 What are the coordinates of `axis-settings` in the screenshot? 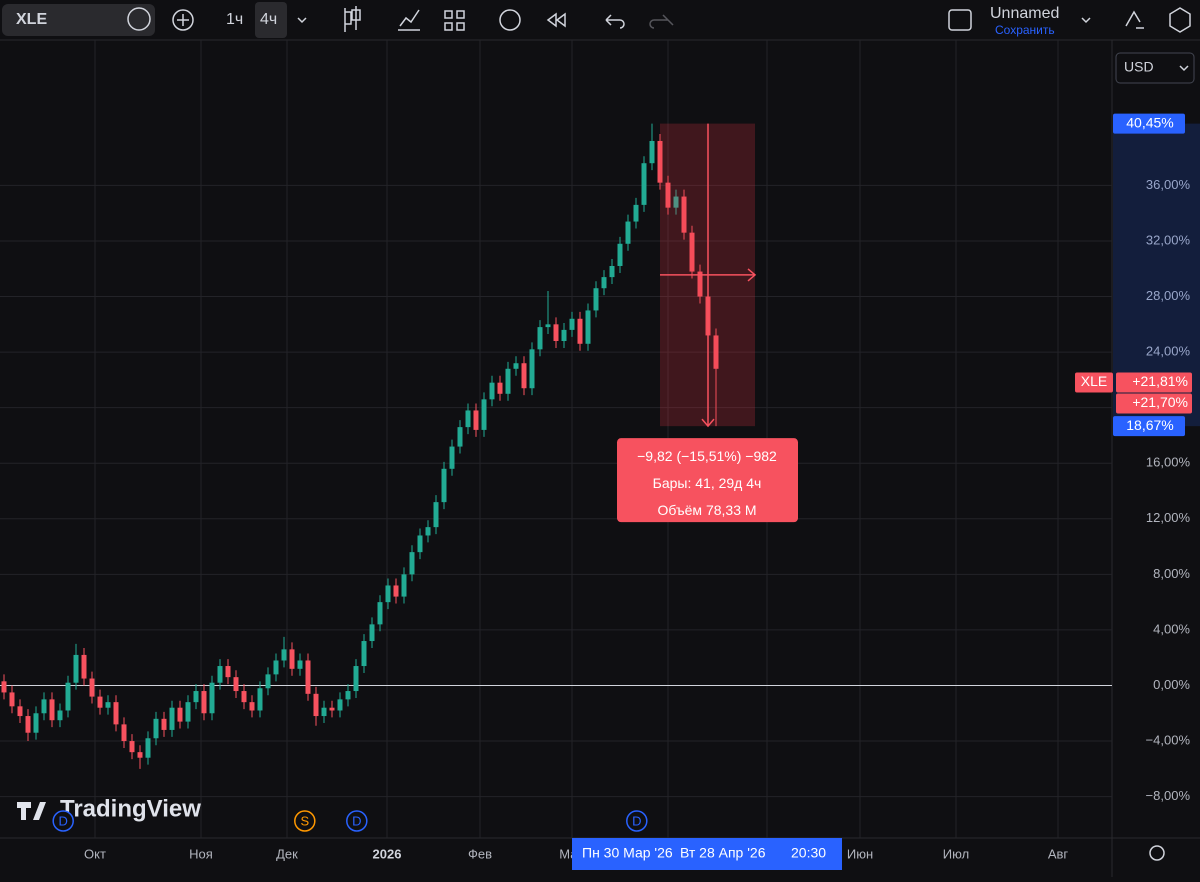 It's located at (1157, 853).